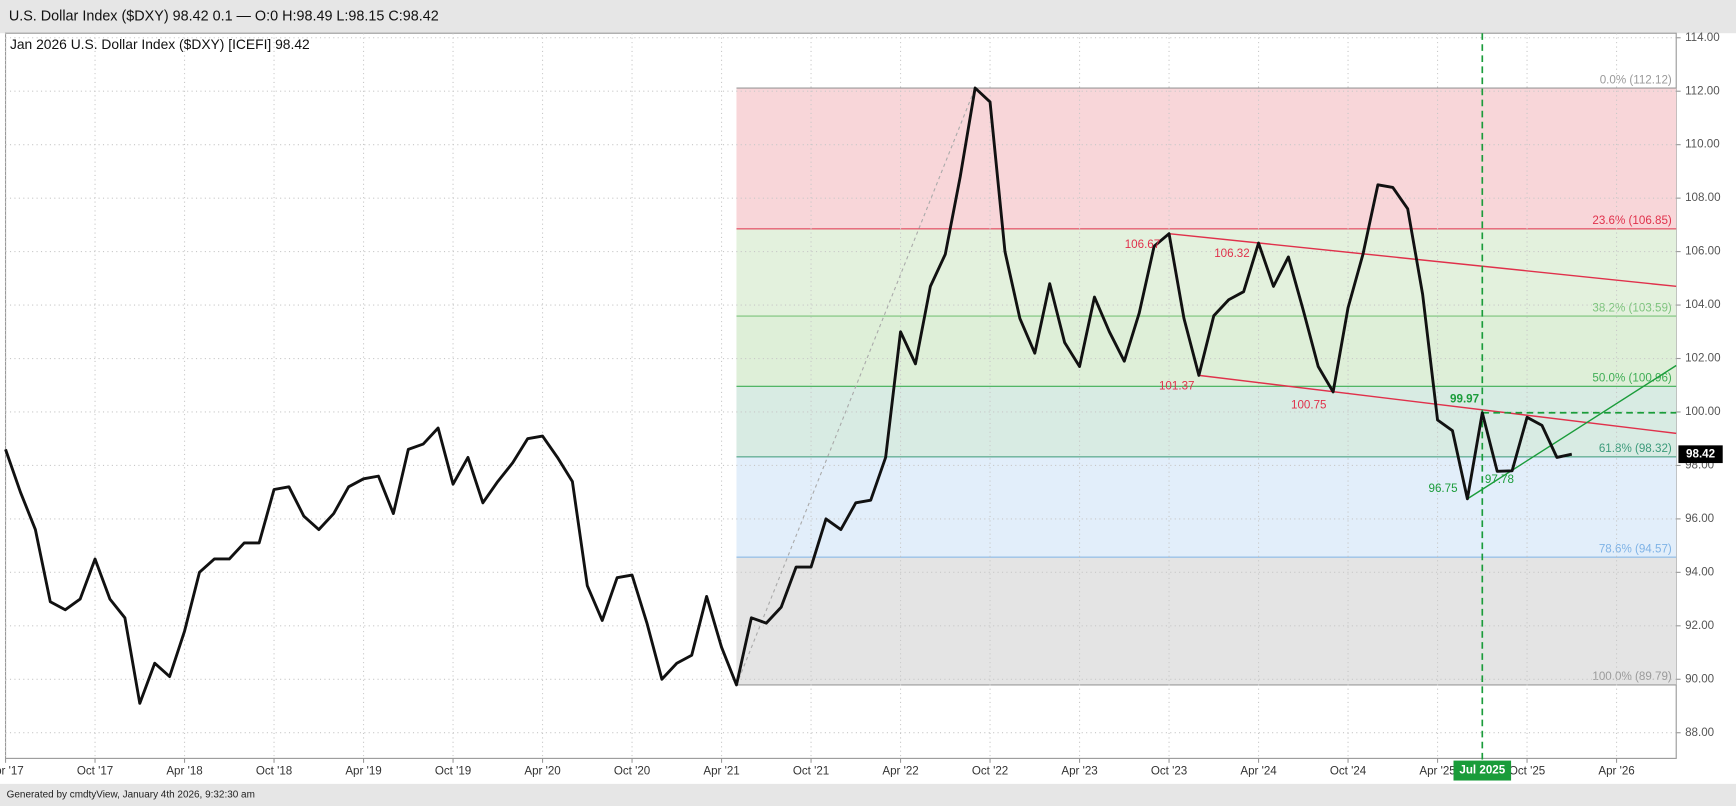  Describe the element at coordinates (274, 771) in the screenshot. I see `x-tick-label: Oct '18` at that location.